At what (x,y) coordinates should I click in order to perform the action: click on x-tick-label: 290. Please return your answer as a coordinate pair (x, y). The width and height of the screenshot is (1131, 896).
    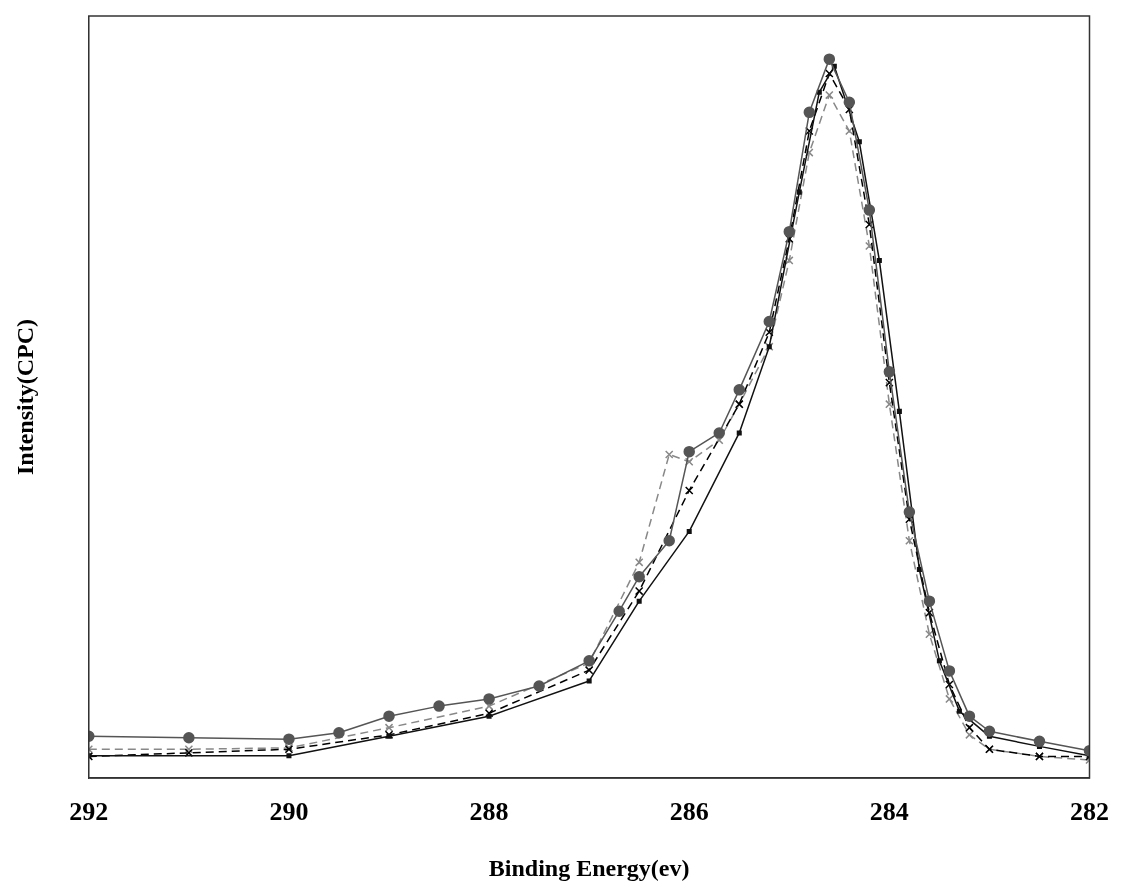
    Looking at the image, I should click on (289, 812).